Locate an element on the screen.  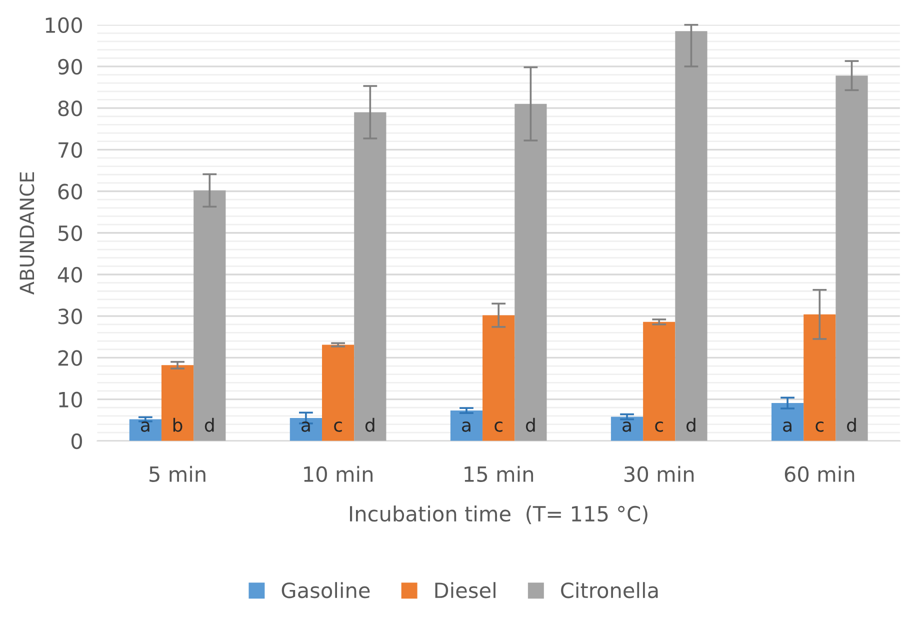
y-tick-label: 50 is located at coordinates (70, 233).